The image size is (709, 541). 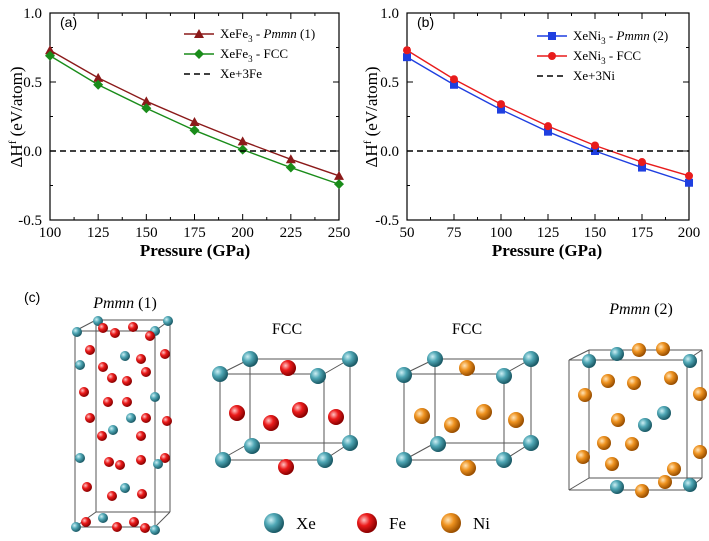 I want to click on panel-b-ytick-label: 1.0, so click(x=389, y=14).